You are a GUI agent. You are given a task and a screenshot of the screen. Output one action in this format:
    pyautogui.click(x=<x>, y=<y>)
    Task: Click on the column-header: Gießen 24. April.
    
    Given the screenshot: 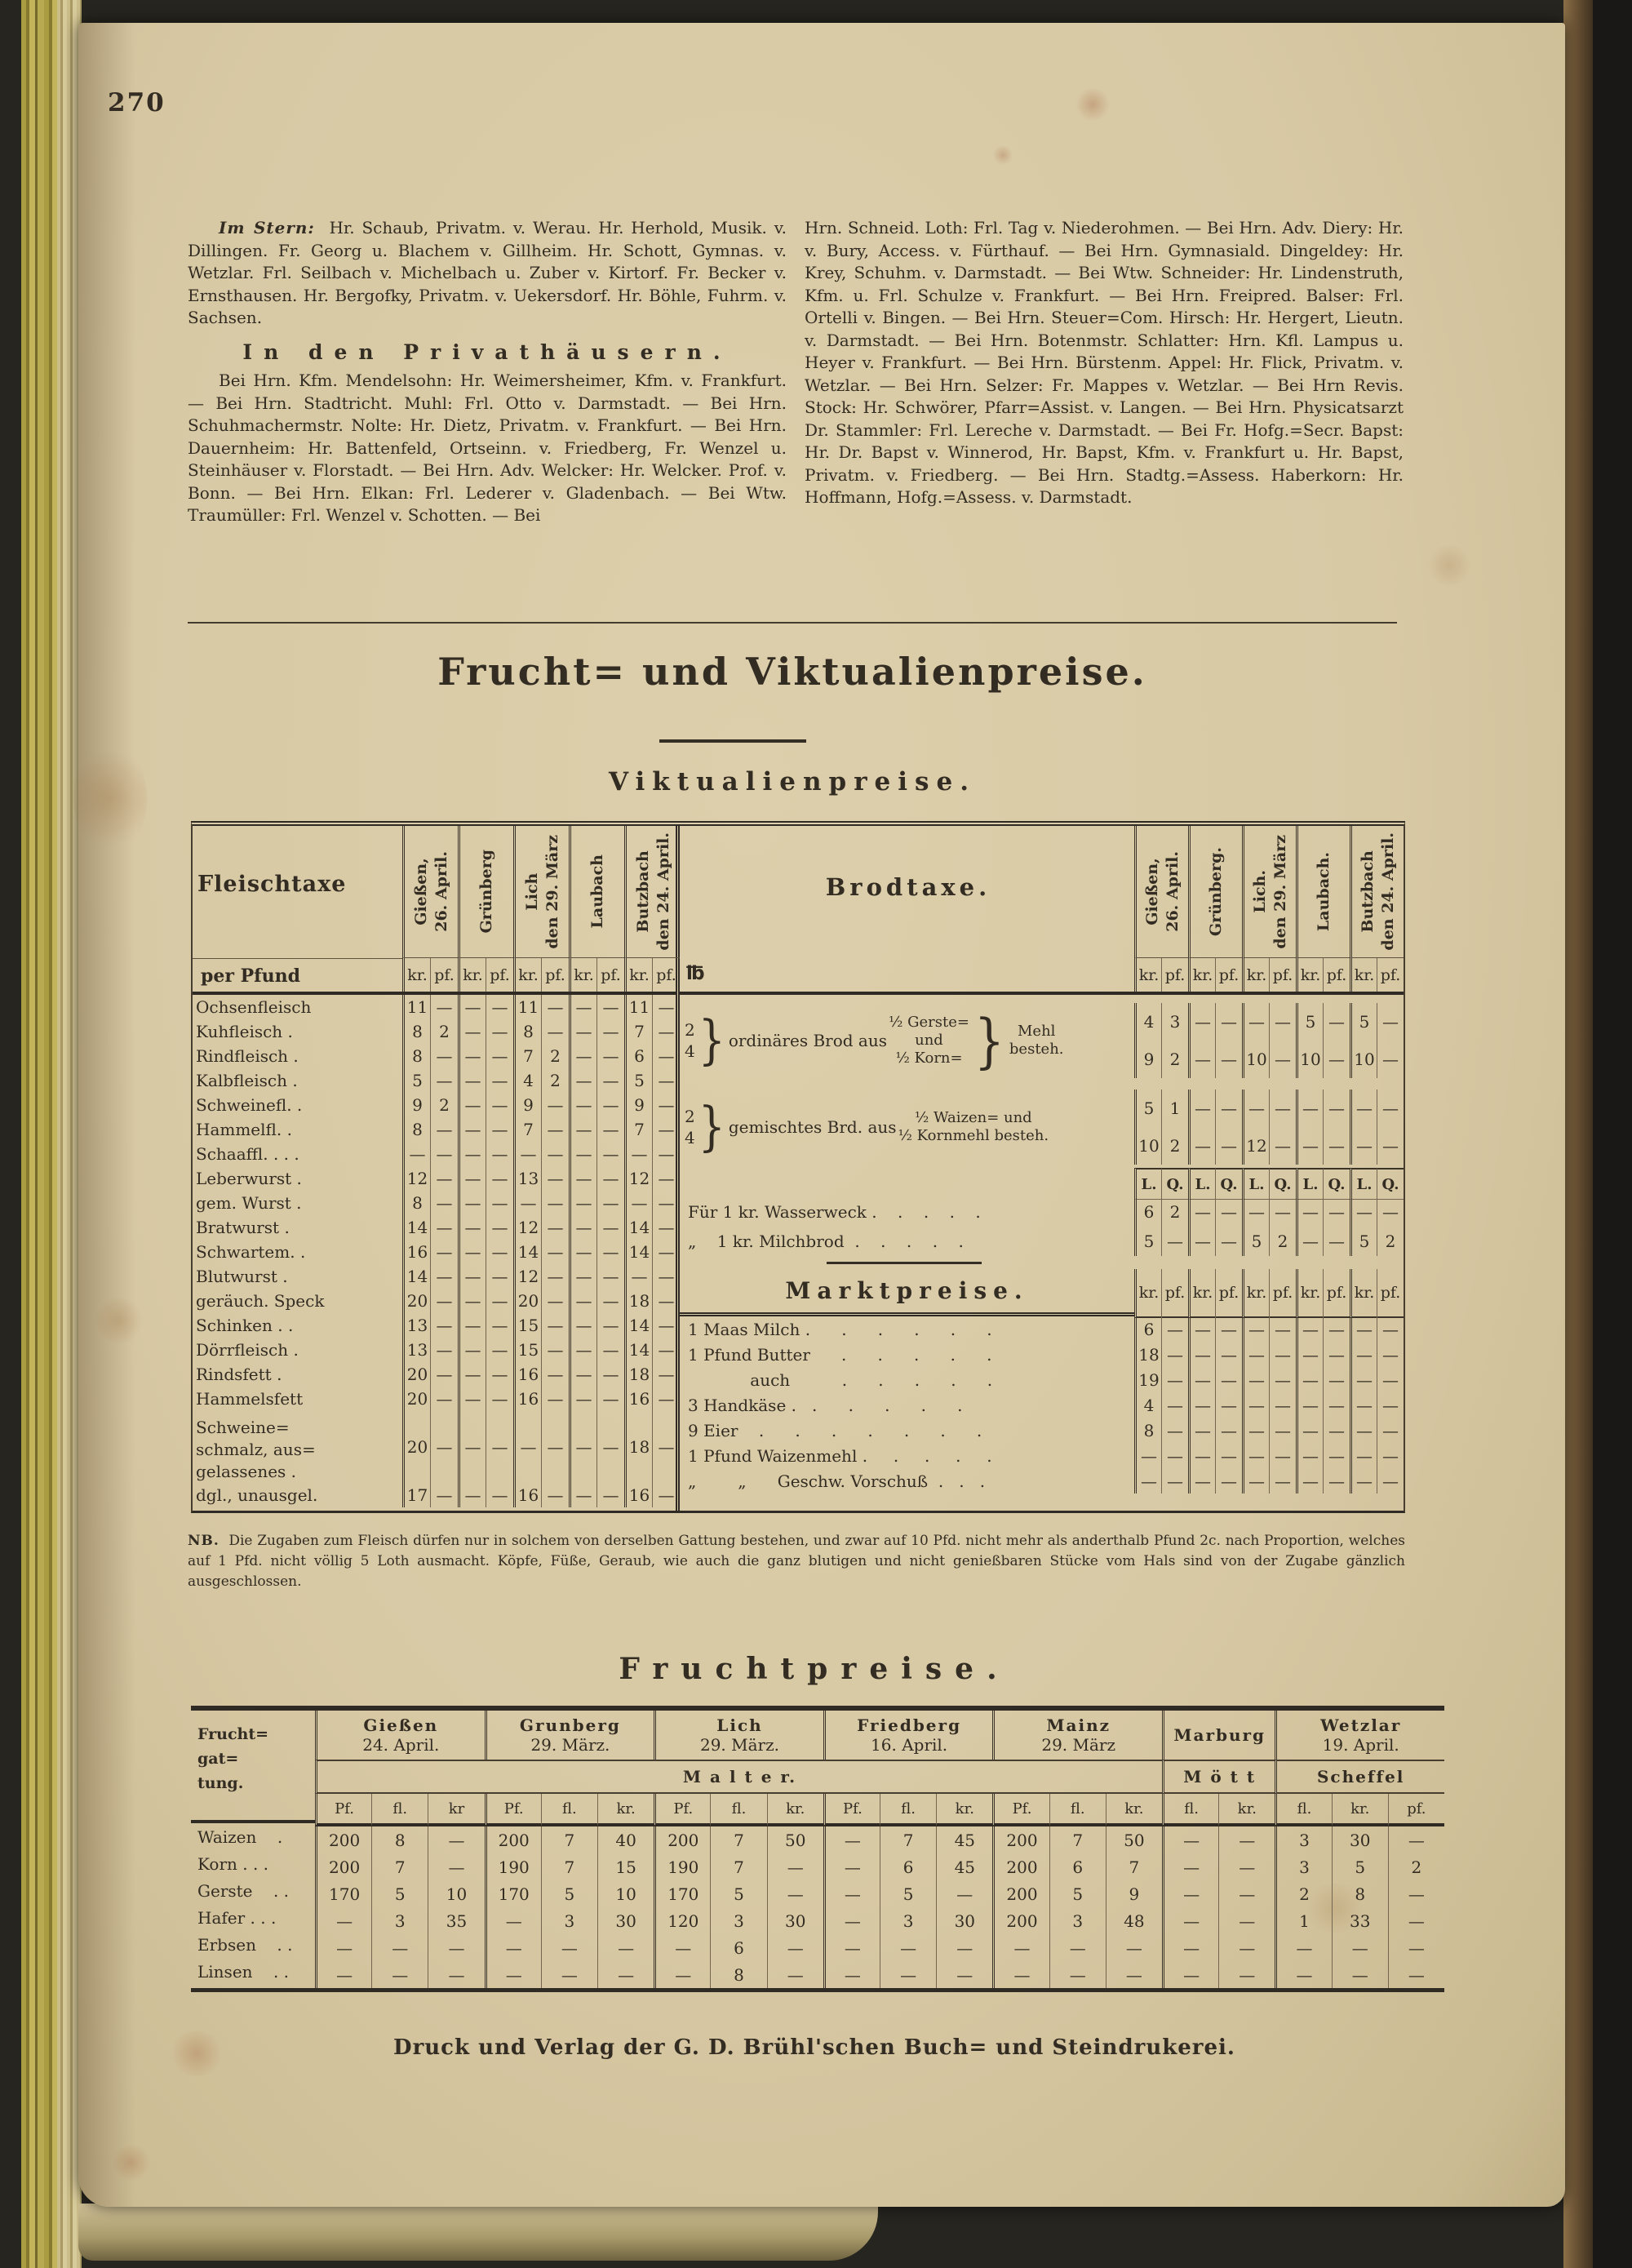 What is the action you would take?
    pyautogui.click(x=400, y=1735)
    